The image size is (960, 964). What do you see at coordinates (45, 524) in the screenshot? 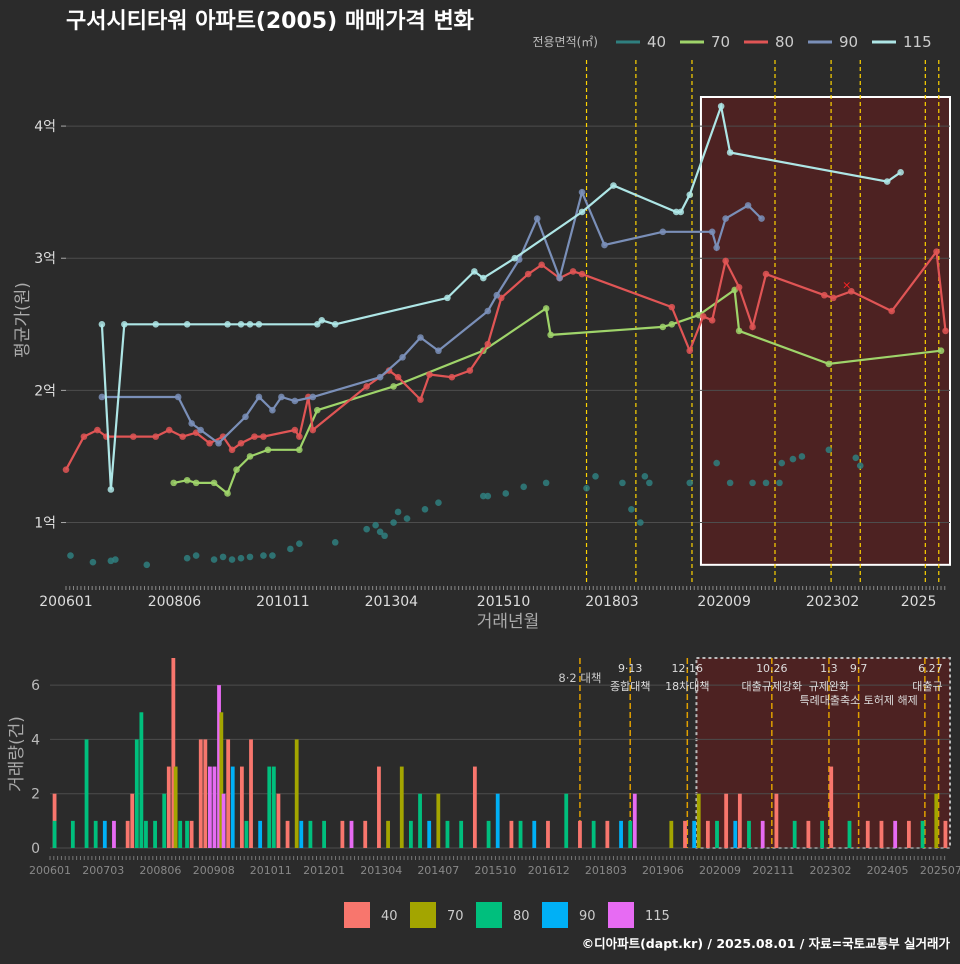
I see `y-tick-label: 1억` at bounding box center [45, 524].